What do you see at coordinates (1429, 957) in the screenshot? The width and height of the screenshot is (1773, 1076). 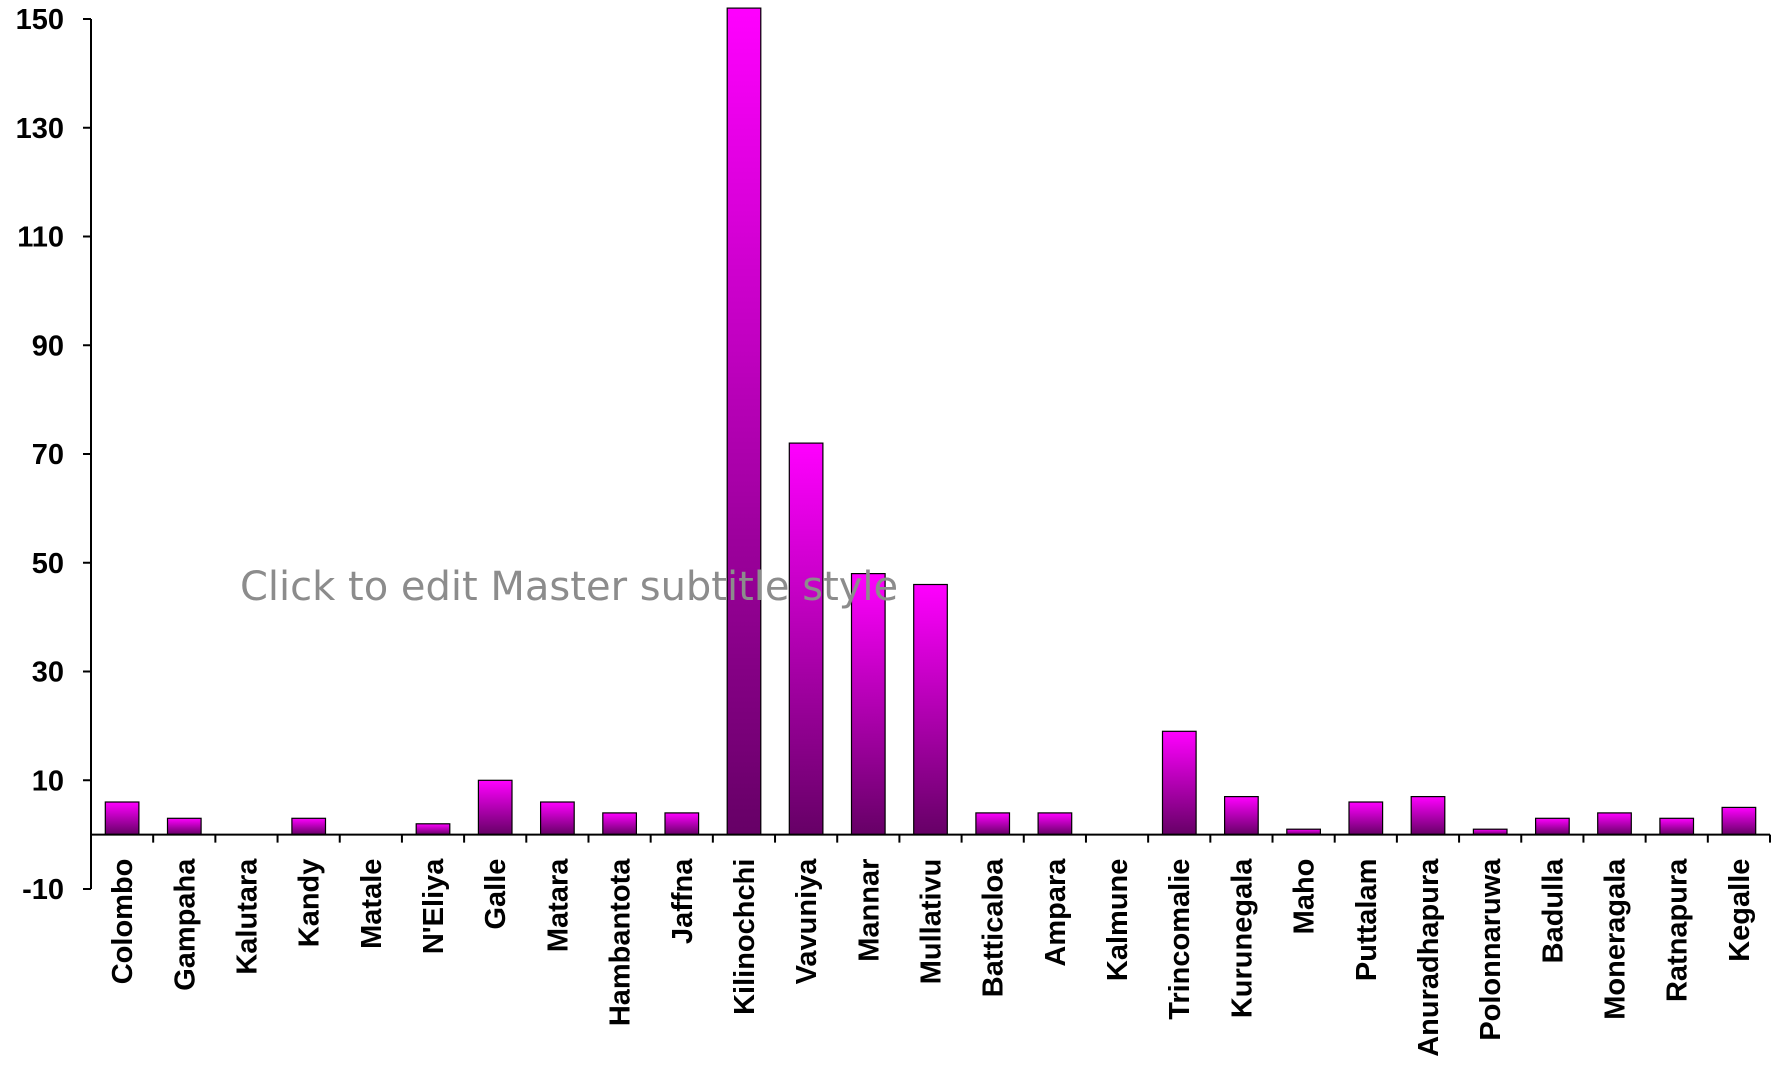 I see `category-label: Anuradhapura` at bounding box center [1429, 957].